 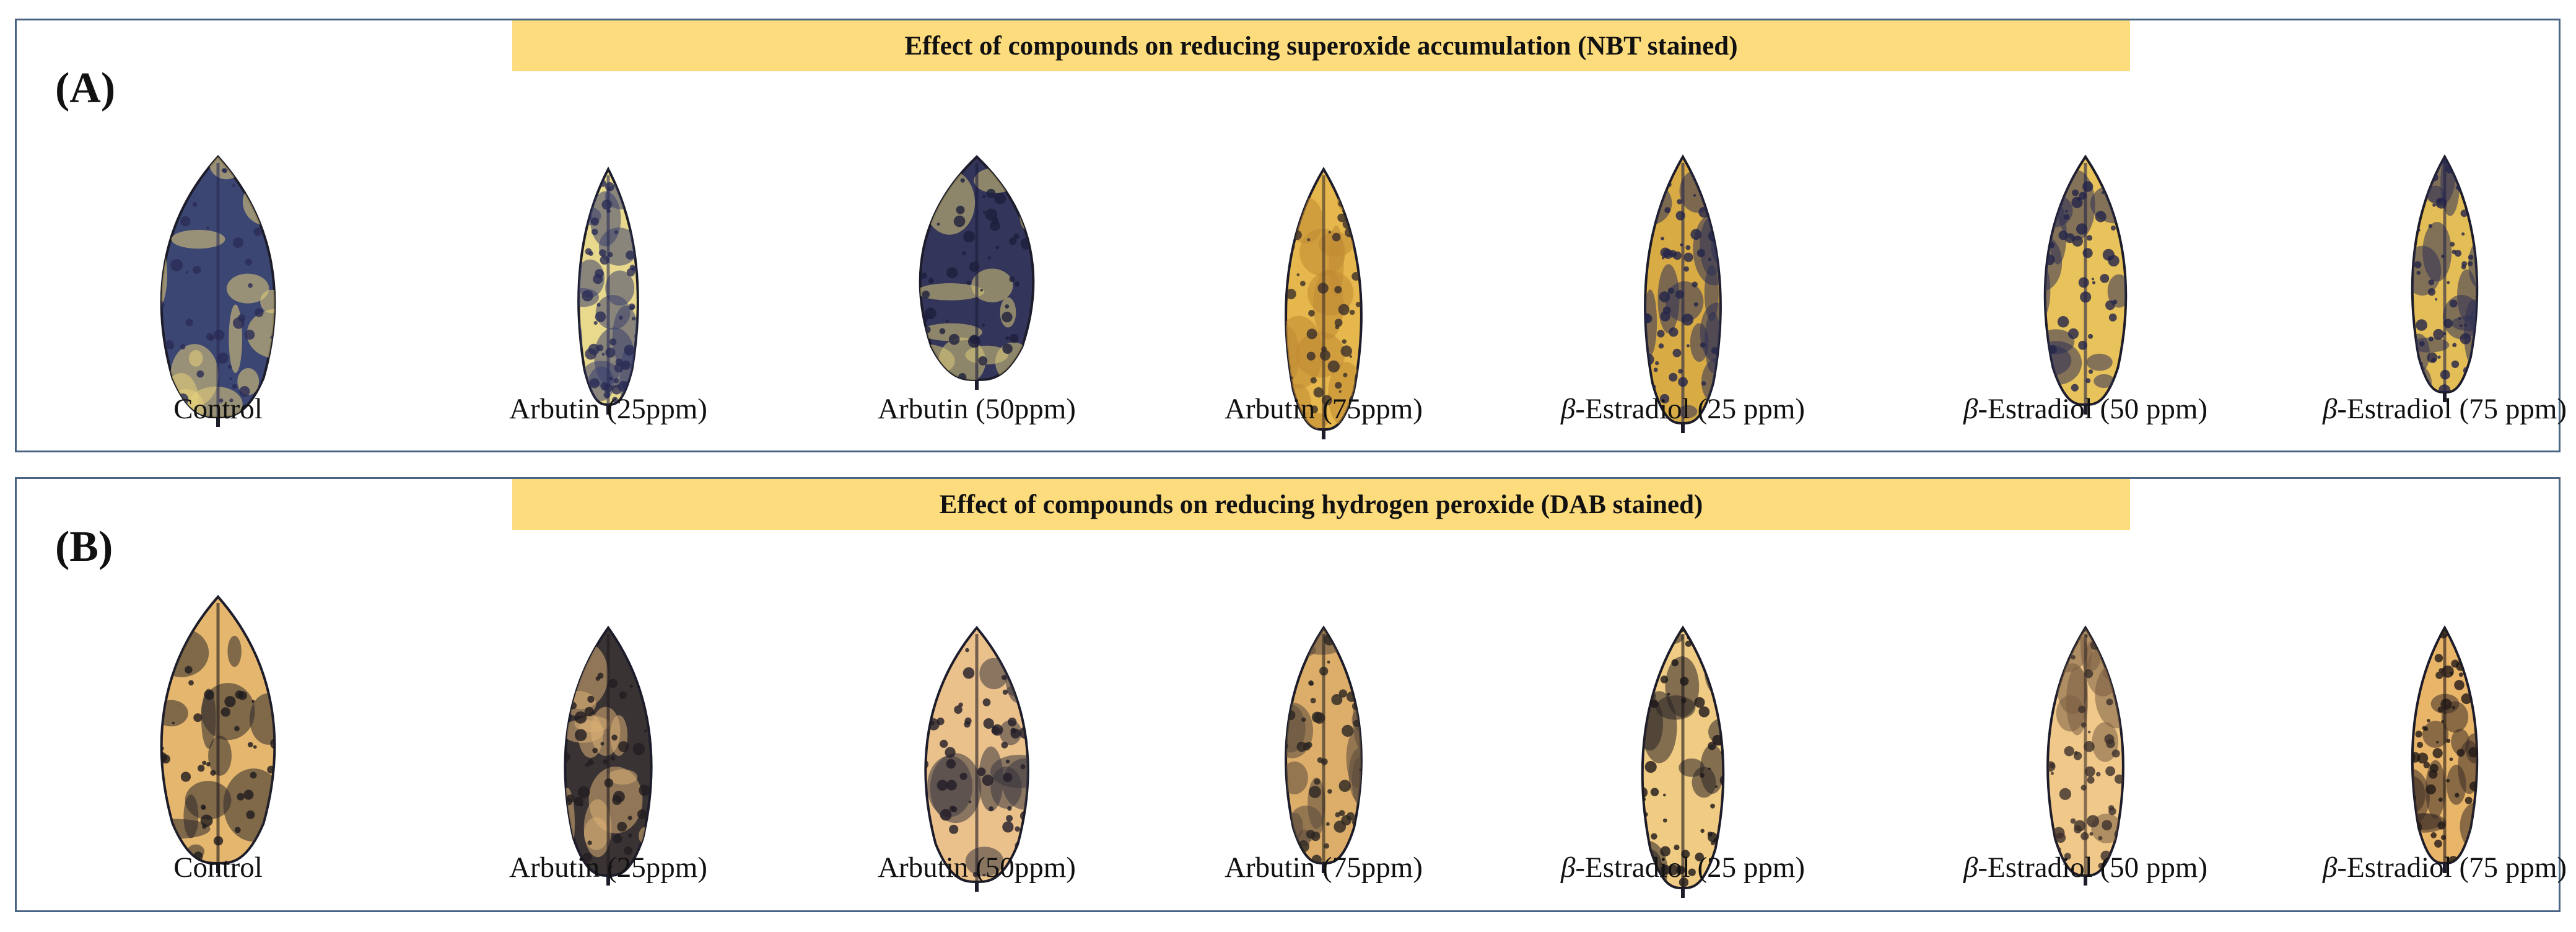 I want to click on panel-b-caption-1: Control, so click(x=218, y=867).